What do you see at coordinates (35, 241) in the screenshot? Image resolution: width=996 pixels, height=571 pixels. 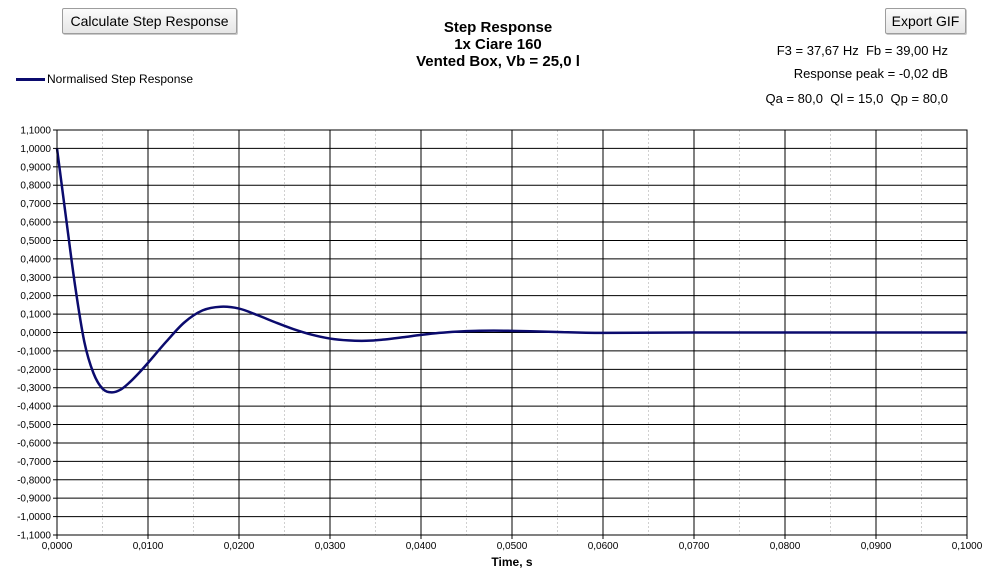 I see `y-tick-label: 0,5000` at bounding box center [35, 241].